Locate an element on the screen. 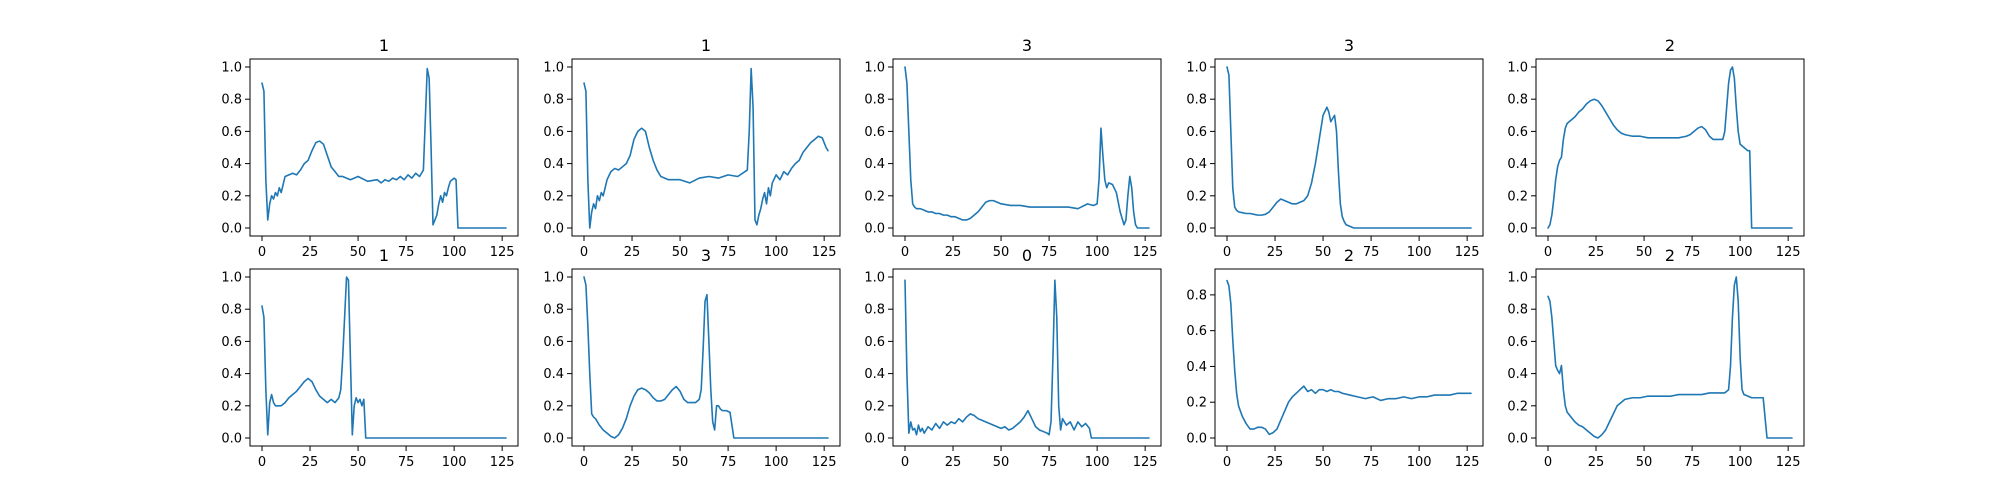 This screenshot has height=500, width=2000. chart-panel-6: 1 0 25 50 75 100 125 0.0 0.2 0.4 0.6 0.8 1.0 is located at coordinates (370, 358).